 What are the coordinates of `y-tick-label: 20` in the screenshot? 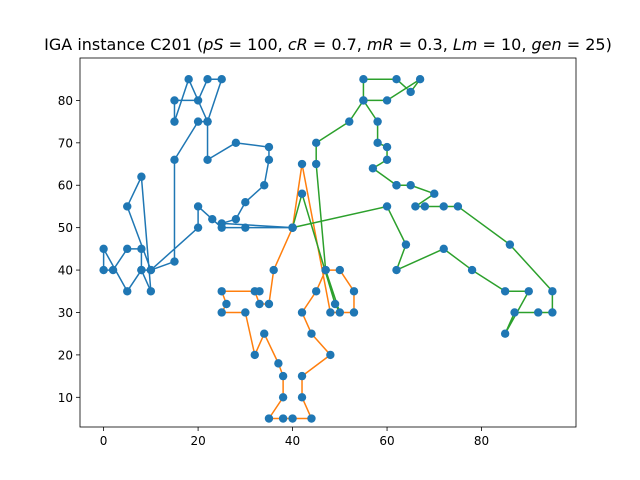 It's located at (65, 355).